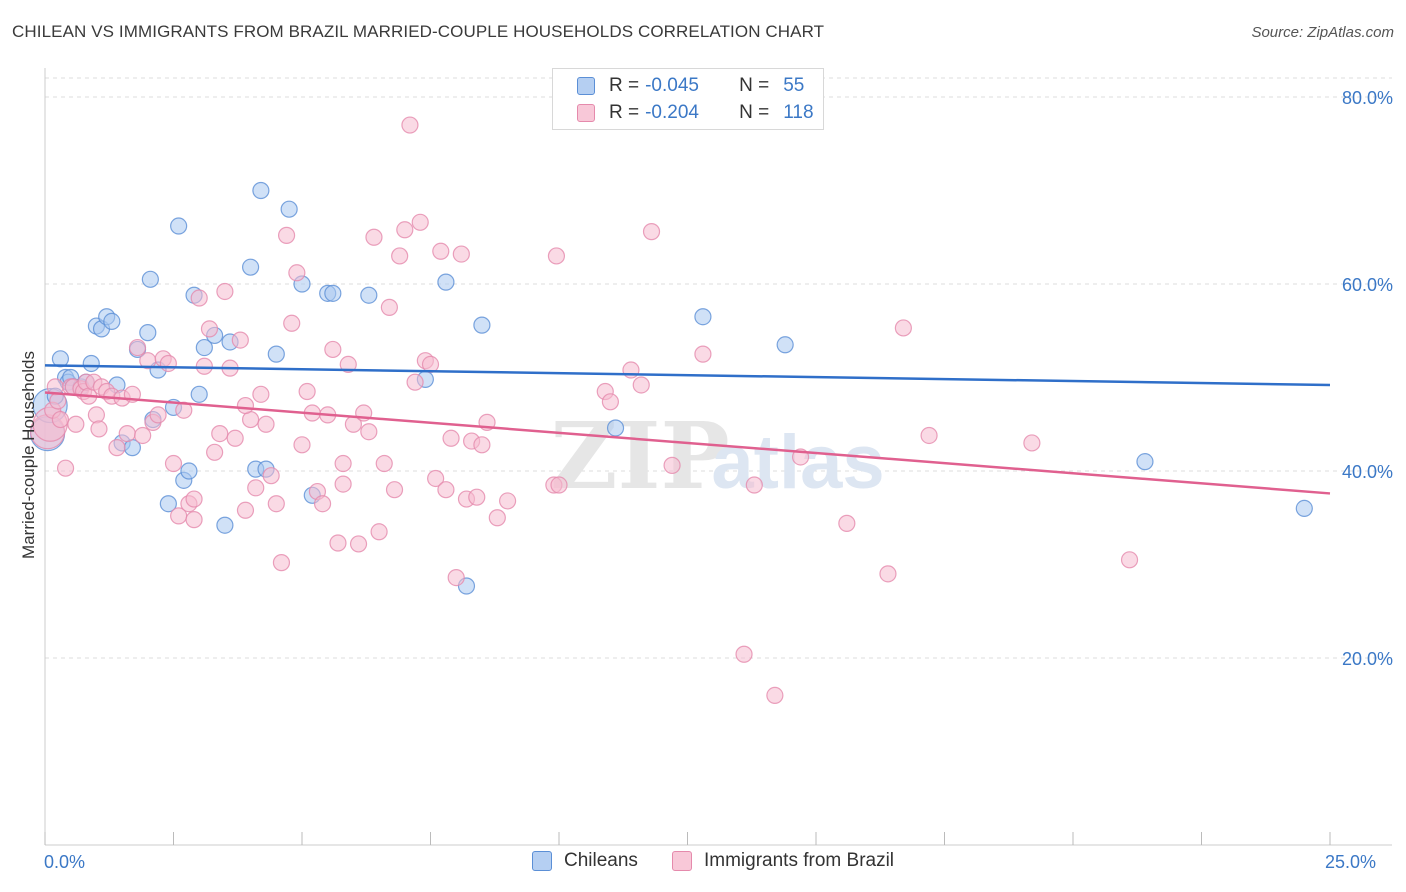 The image size is (1406, 892). I want to click on y-tick-label: 40.0%, so click(1367, 472).